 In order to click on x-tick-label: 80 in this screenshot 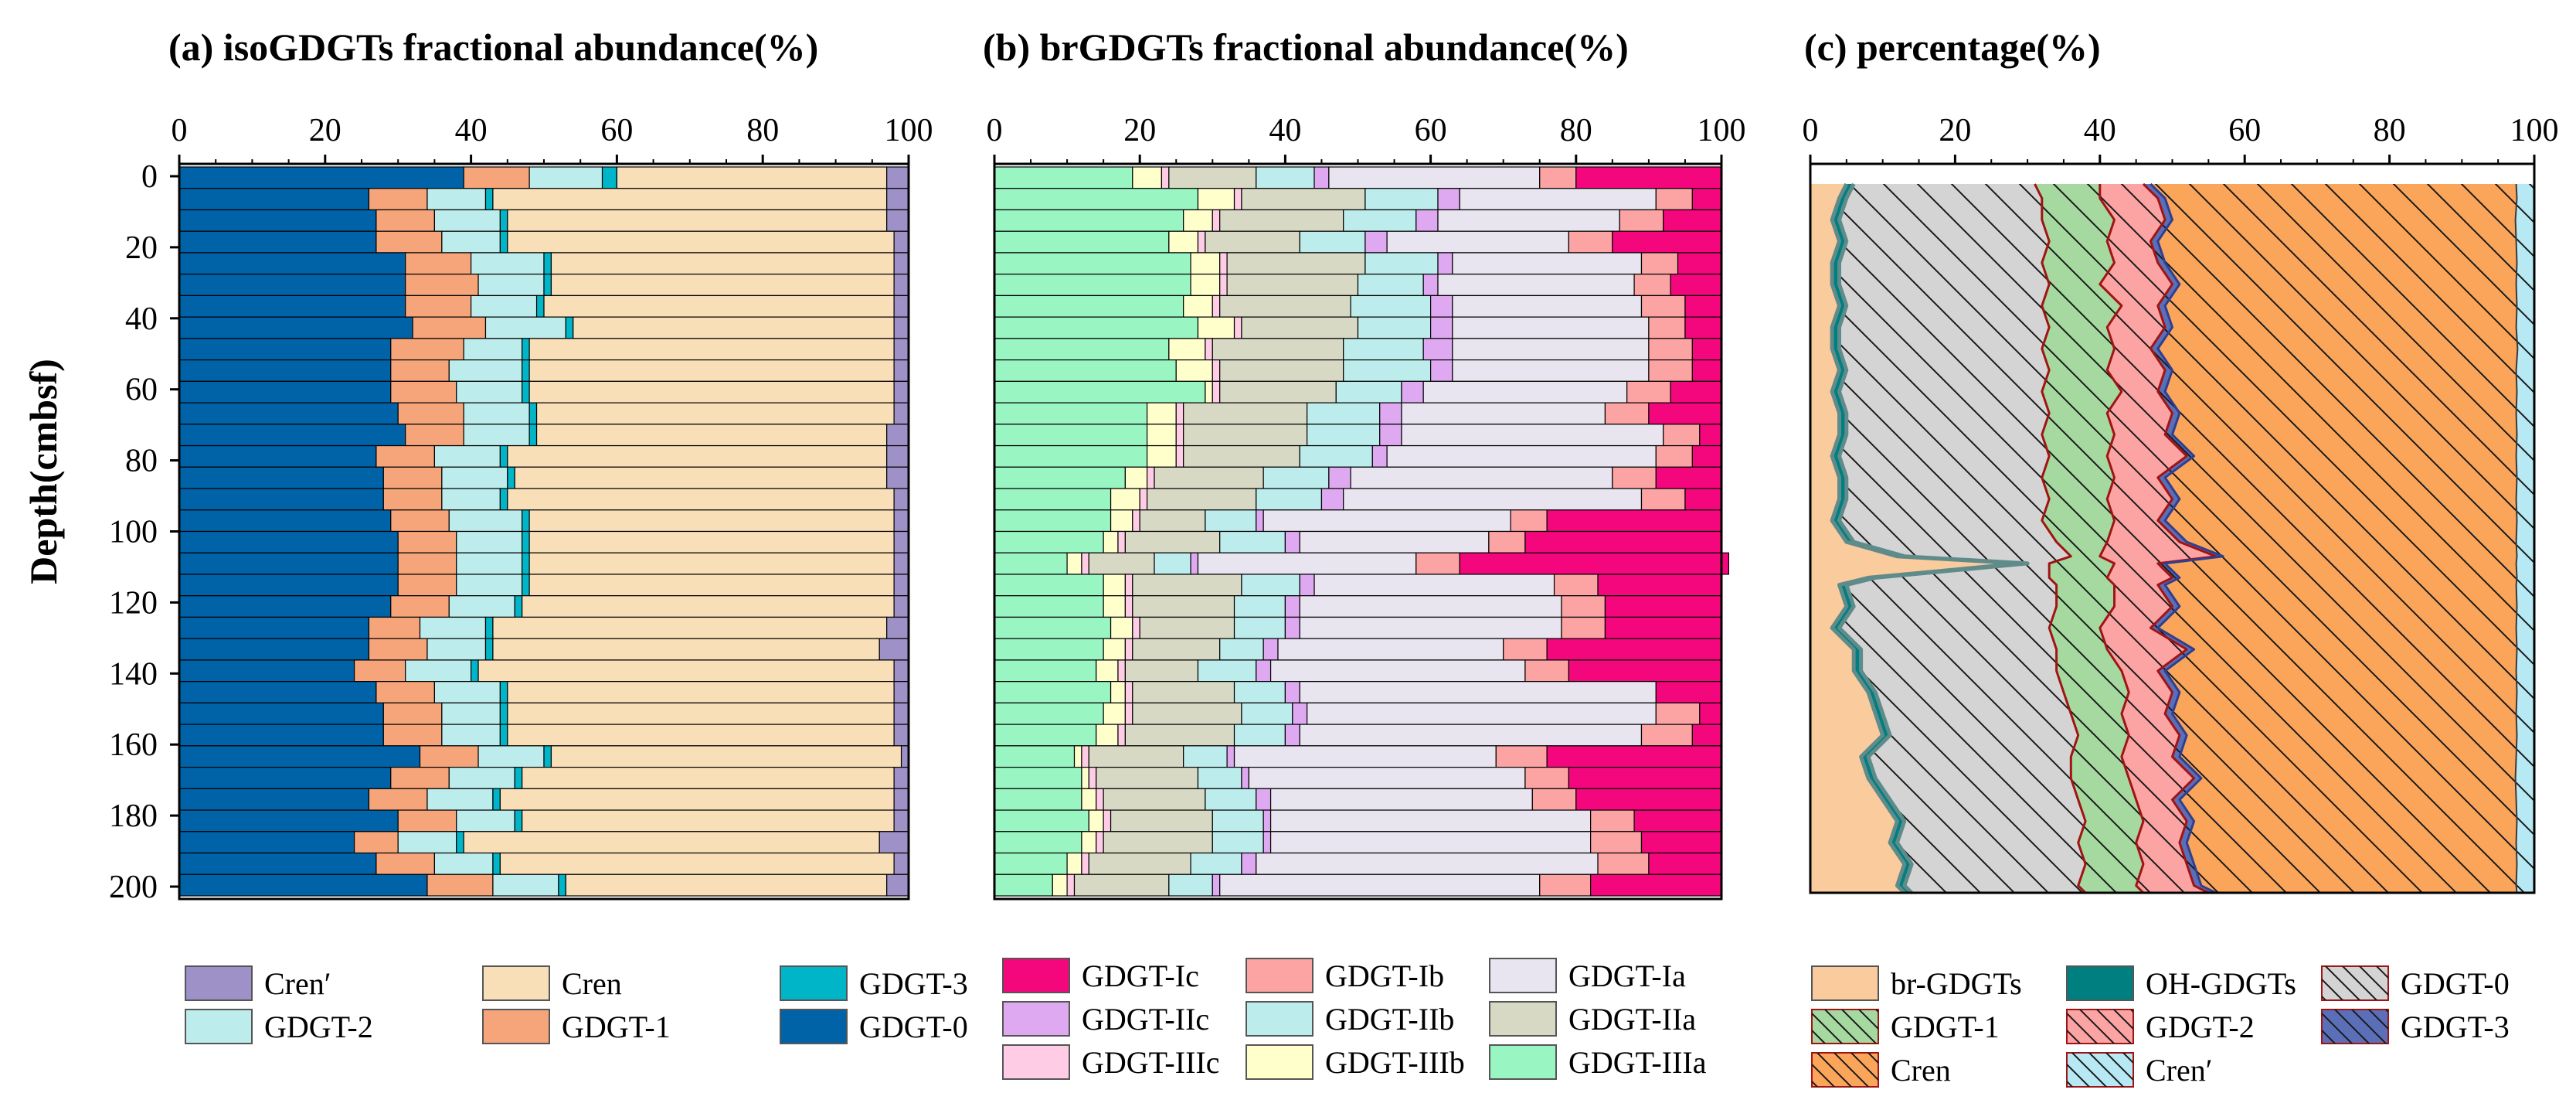, I will do `click(1576, 130)`.